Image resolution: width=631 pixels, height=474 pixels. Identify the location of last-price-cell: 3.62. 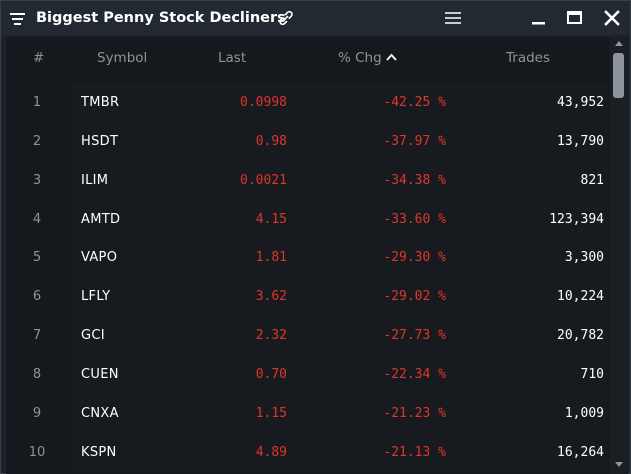
(271, 297).